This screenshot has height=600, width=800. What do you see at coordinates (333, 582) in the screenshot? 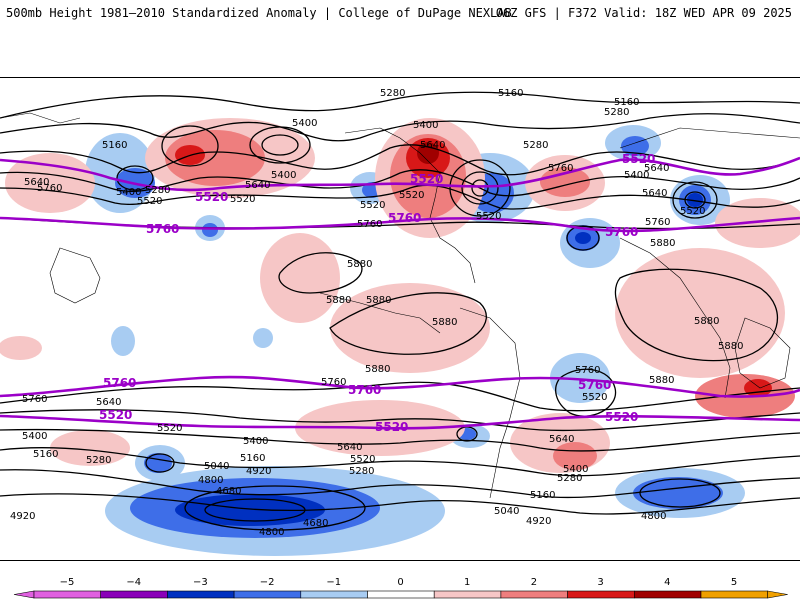
I see `colorbar-tick-label: −1` at bounding box center [333, 582].